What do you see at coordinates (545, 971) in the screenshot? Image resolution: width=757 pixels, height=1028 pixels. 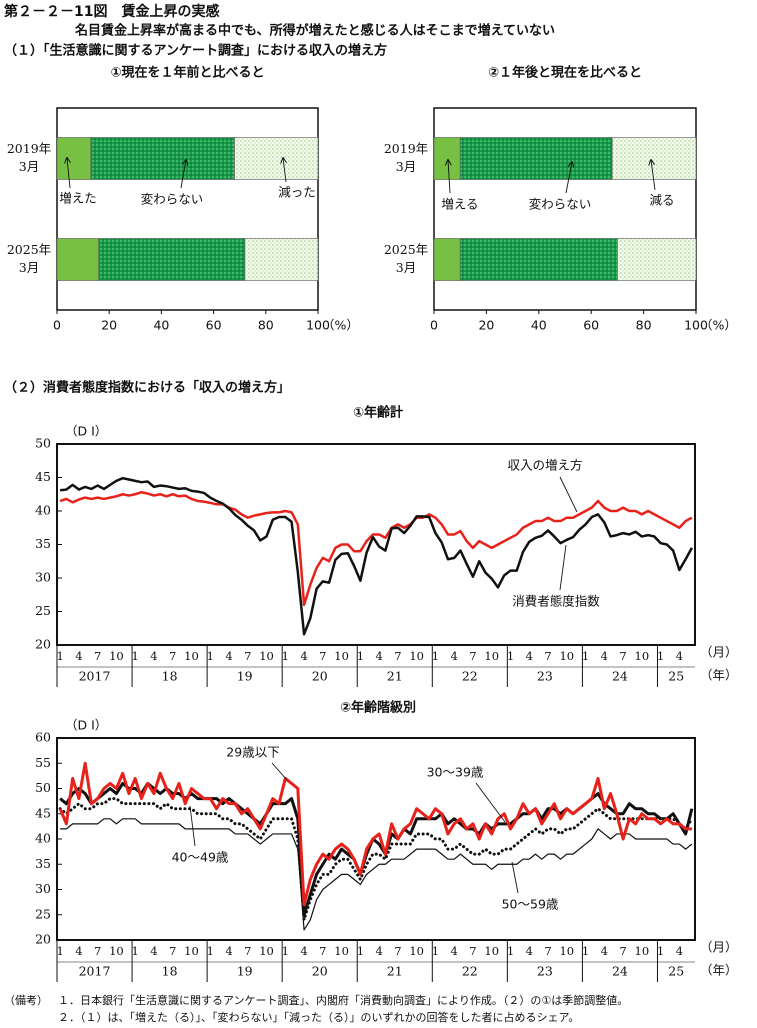 I see `x-group-label: 23` at bounding box center [545, 971].